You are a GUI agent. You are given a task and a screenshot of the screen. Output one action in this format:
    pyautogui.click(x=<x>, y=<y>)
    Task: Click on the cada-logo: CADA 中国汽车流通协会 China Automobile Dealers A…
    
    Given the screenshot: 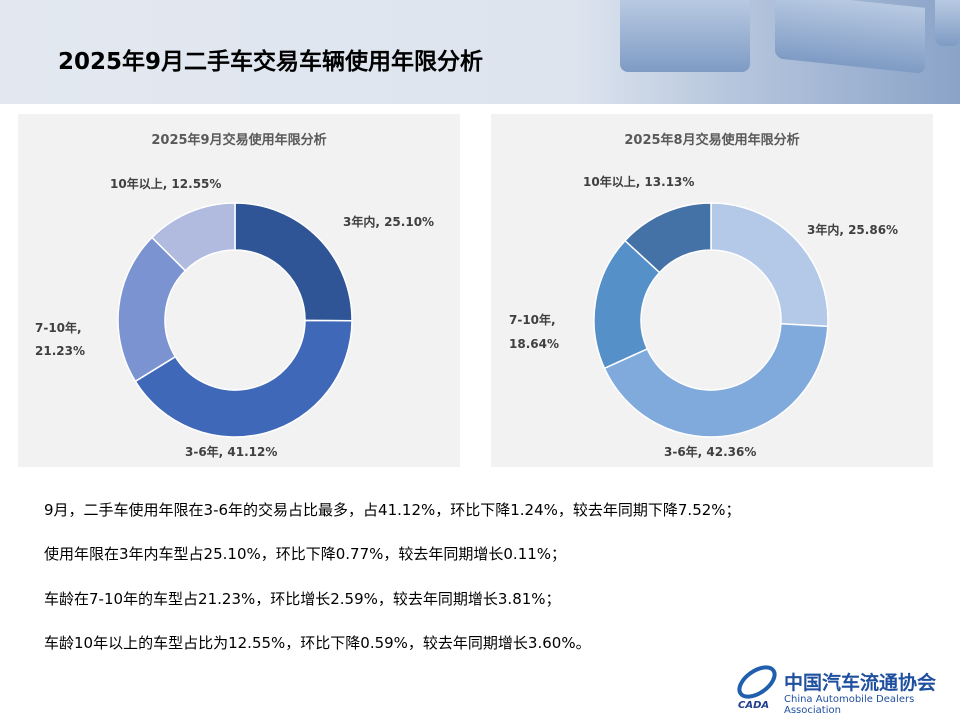 What is the action you would take?
    pyautogui.click(x=842, y=688)
    